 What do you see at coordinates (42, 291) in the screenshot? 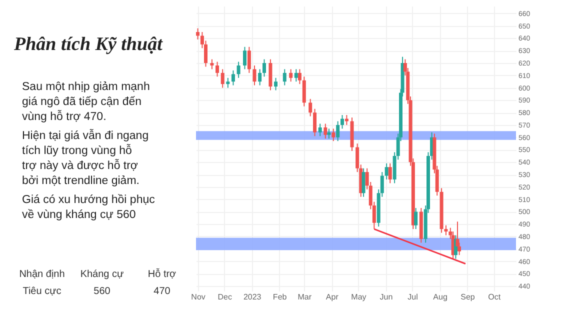
I see `text: Tiêu cực` at bounding box center [42, 291].